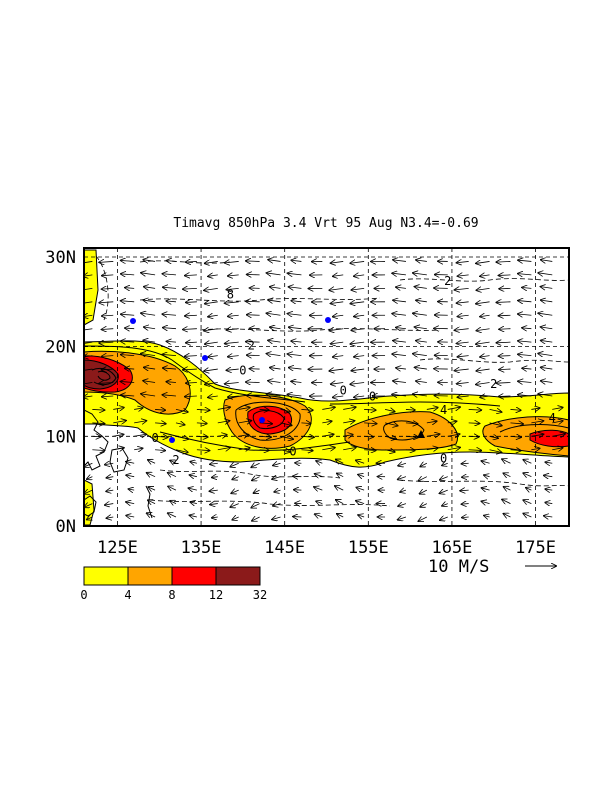 This screenshot has width=612, height=792. Describe the element at coordinates (127, 595) in the screenshot. I see `colorbar-label: 4` at that location.